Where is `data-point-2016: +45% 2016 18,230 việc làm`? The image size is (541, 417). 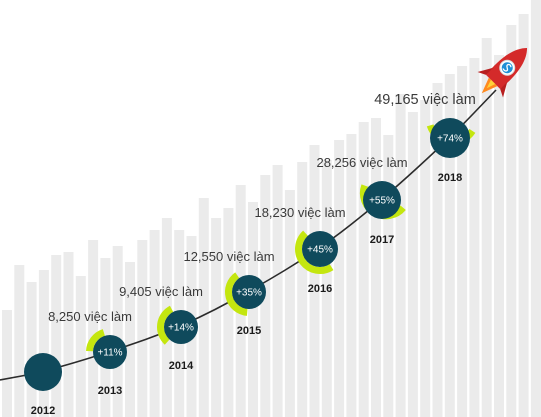 data-point-2016: +45% 2016 18,230 việc làm is located at coordinates (299, 250).